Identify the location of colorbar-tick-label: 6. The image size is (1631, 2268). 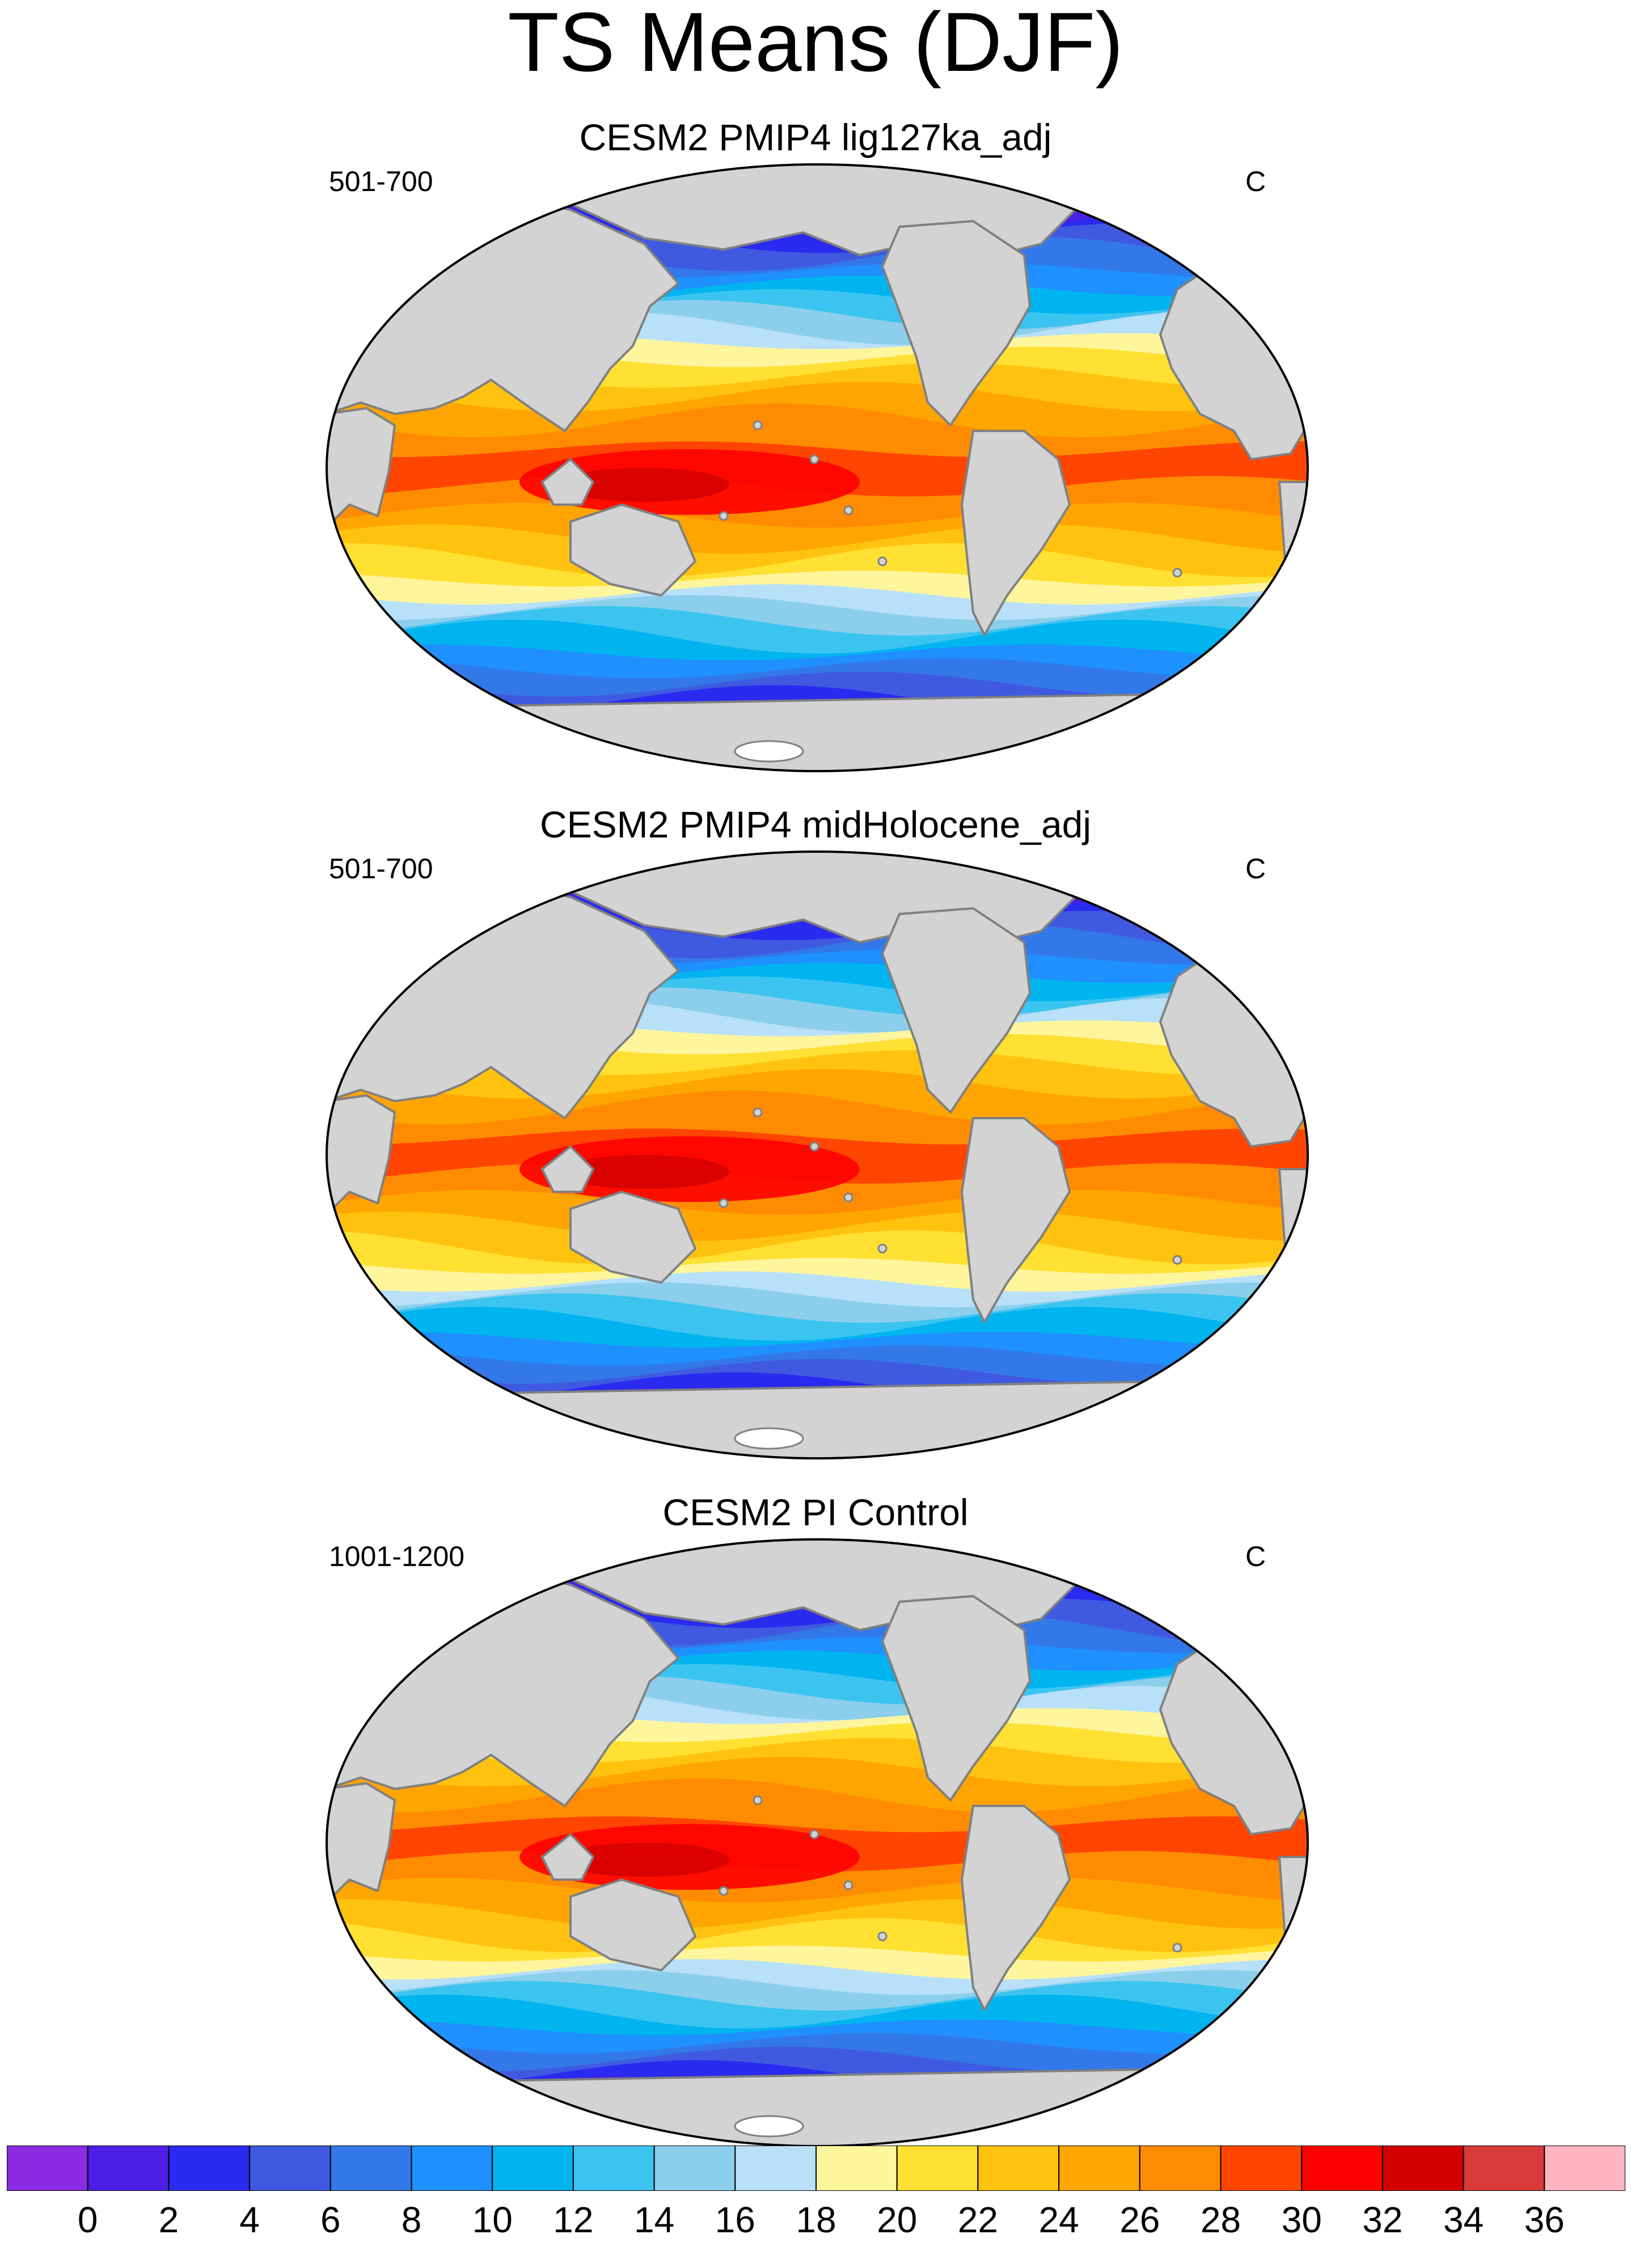
(330, 2219).